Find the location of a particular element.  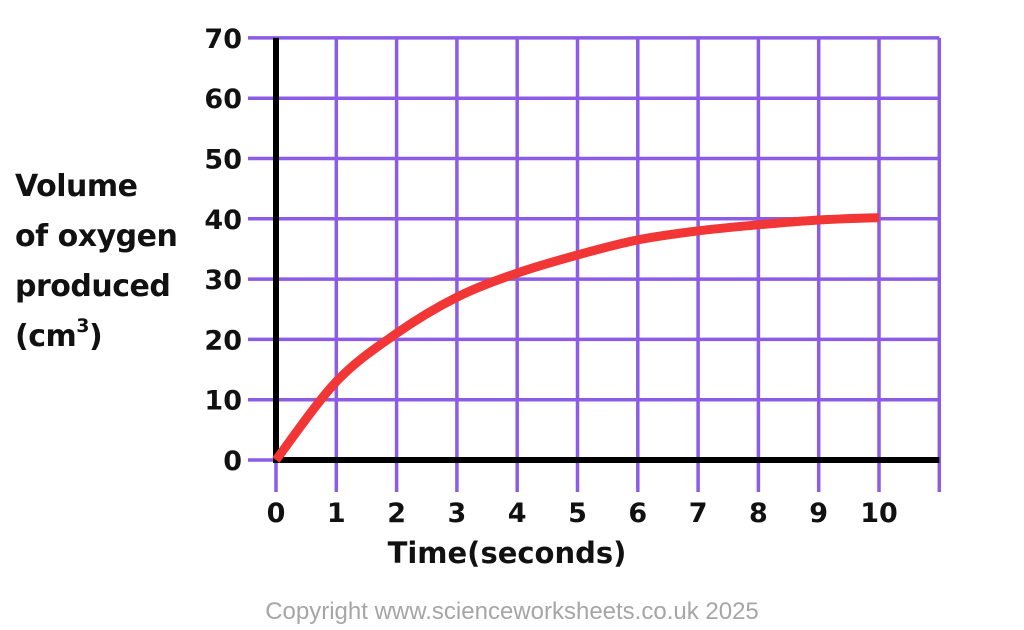

x-tick-label: 2 is located at coordinates (396, 513).